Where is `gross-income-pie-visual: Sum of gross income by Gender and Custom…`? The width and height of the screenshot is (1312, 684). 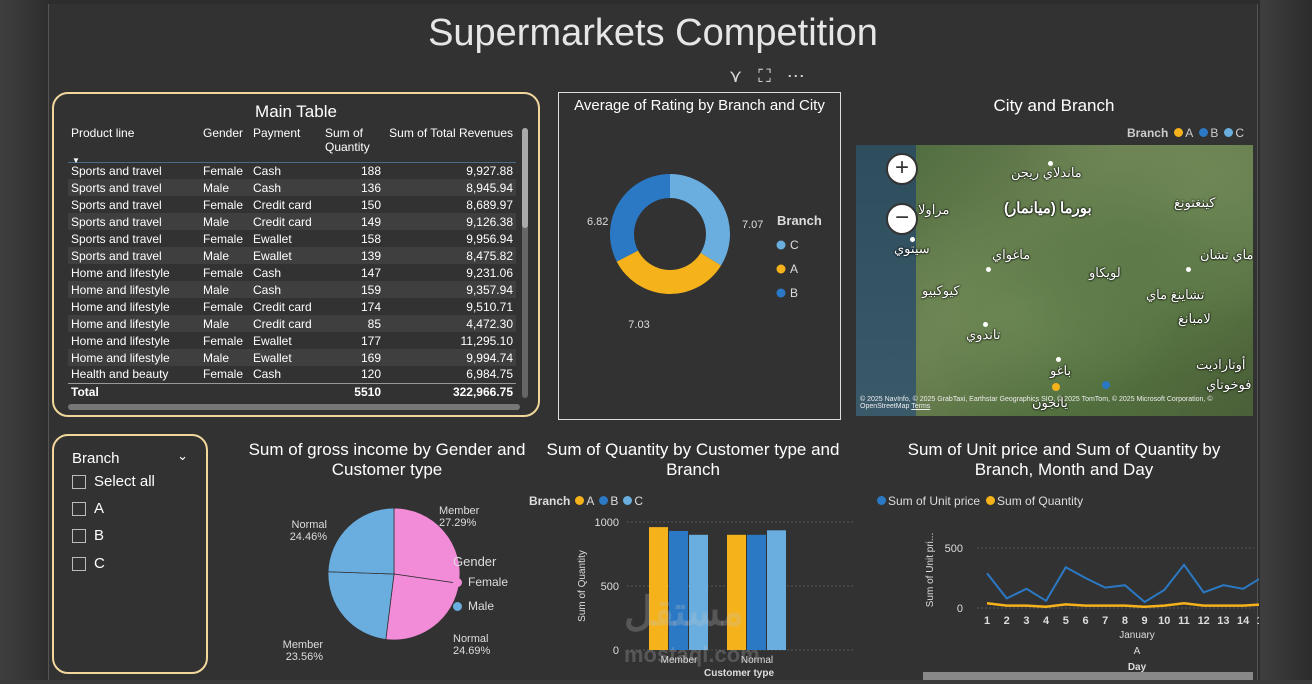 gross-income-pie-visual: Sum of gross income by Gender and Custom… is located at coordinates (387, 560).